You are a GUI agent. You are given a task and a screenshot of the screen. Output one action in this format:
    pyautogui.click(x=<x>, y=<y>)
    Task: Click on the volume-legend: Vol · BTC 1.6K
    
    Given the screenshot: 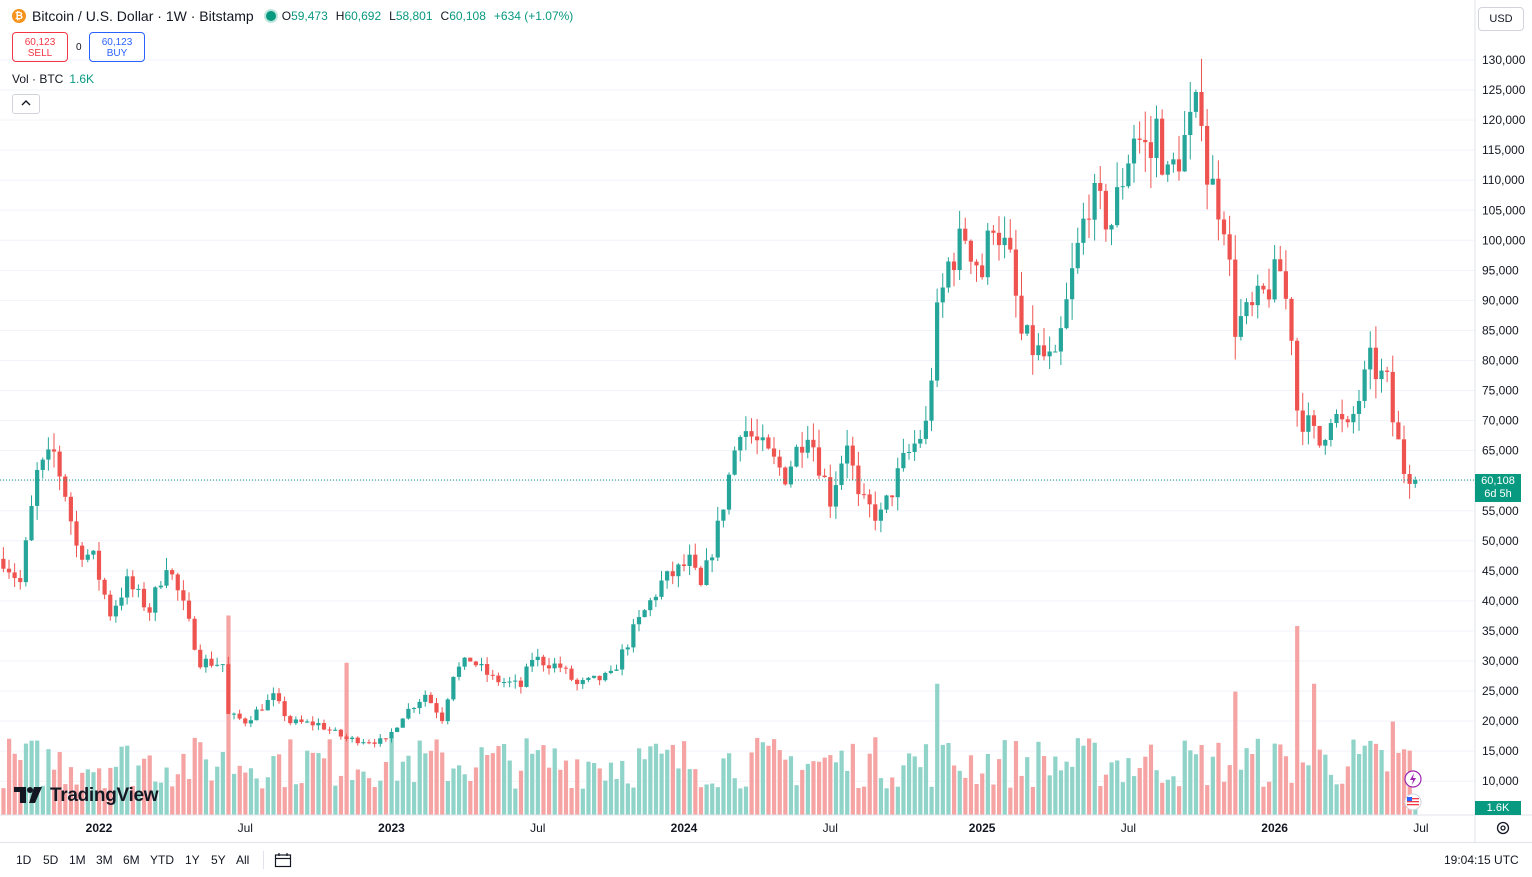 What is the action you would take?
    pyautogui.click(x=53, y=79)
    